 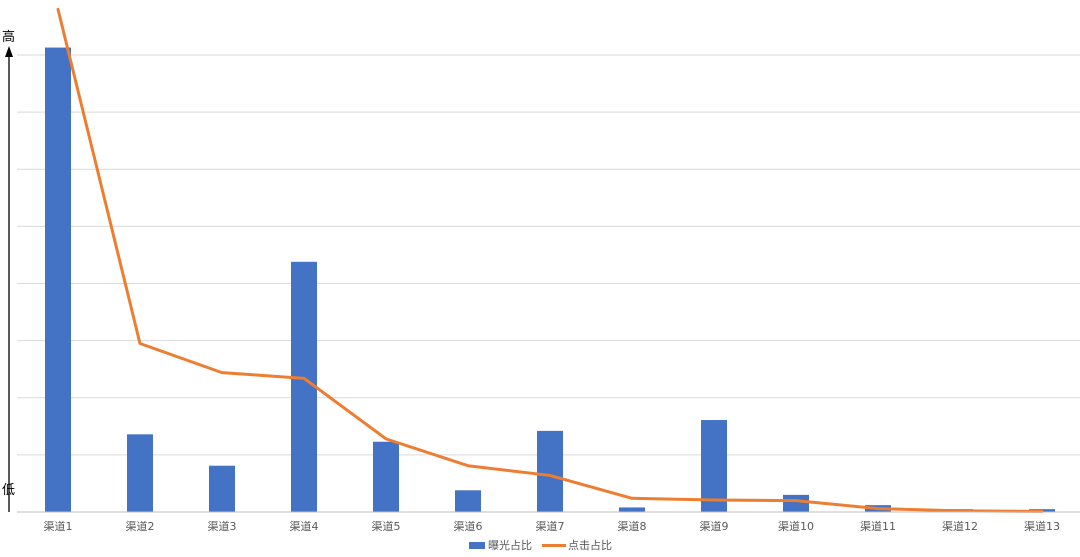 What do you see at coordinates (9, 51) in the screenshot?
I see `y-axis-arrow-head` at bounding box center [9, 51].